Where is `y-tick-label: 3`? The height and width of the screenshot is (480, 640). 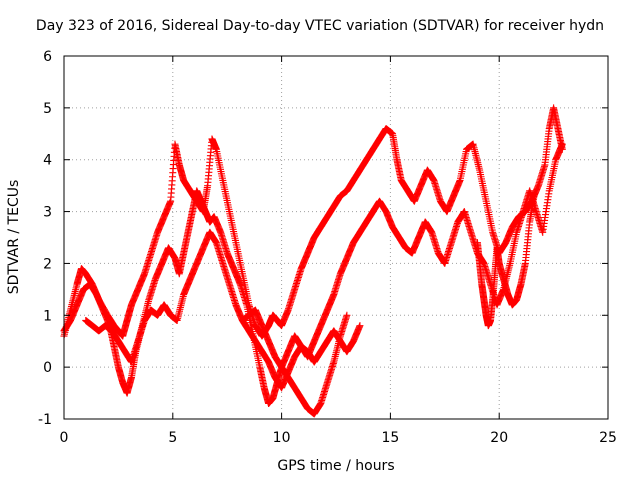 y-tick-label: 3 is located at coordinates (47, 213).